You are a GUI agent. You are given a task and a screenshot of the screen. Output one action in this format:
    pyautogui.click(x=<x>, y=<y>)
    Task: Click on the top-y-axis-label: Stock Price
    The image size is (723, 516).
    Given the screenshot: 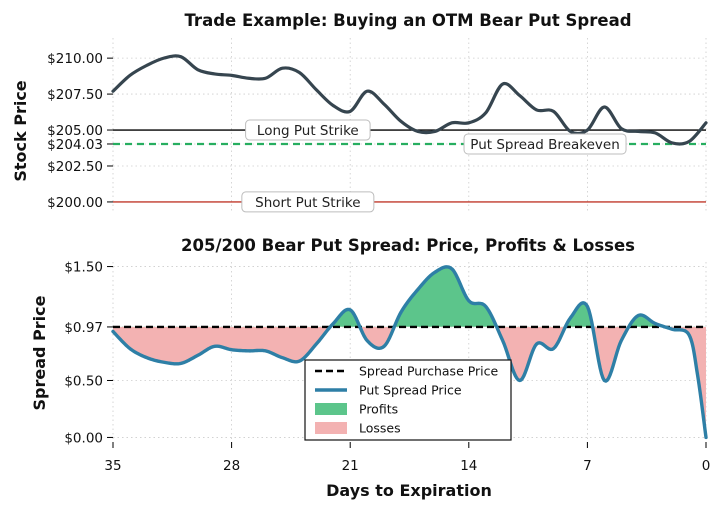 What is the action you would take?
    pyautogui.click(x=20, y=130)
    